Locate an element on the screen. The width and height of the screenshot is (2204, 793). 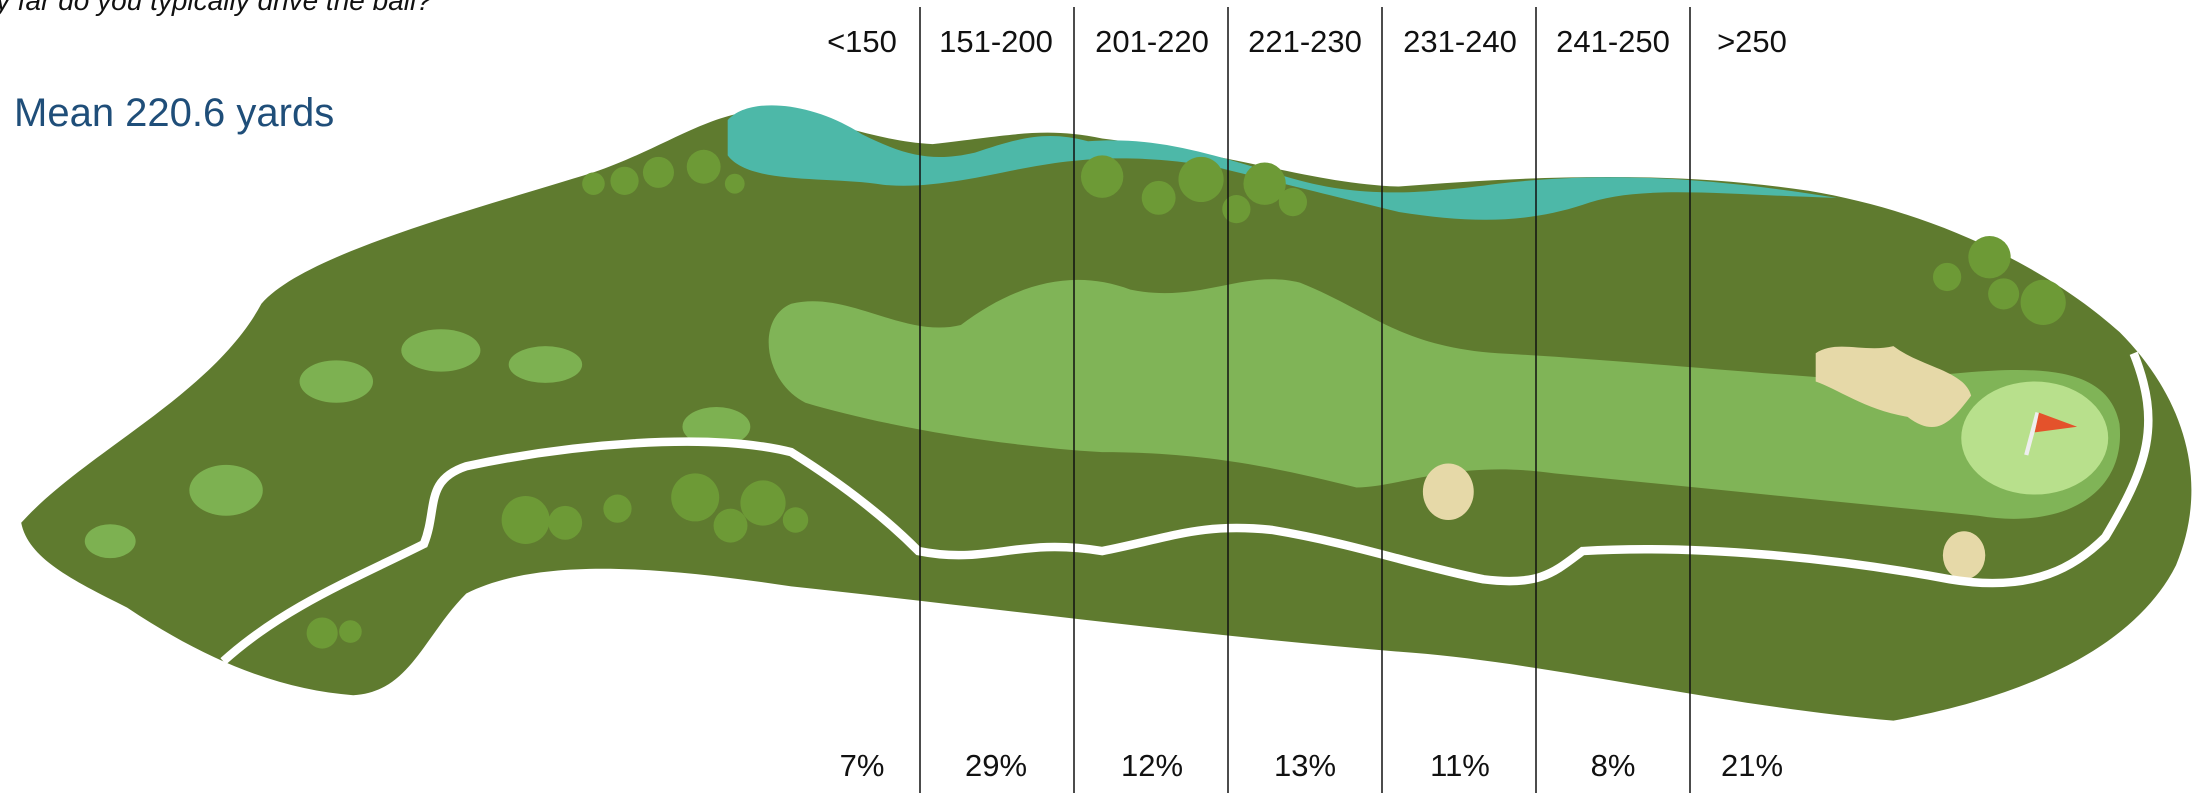
share-label: 7% is located at coordinates (862, 765).